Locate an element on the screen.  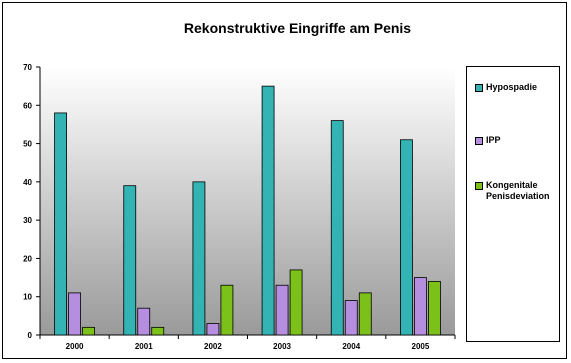
x-tick-label: 2005 is located at coordinates (421, 346).